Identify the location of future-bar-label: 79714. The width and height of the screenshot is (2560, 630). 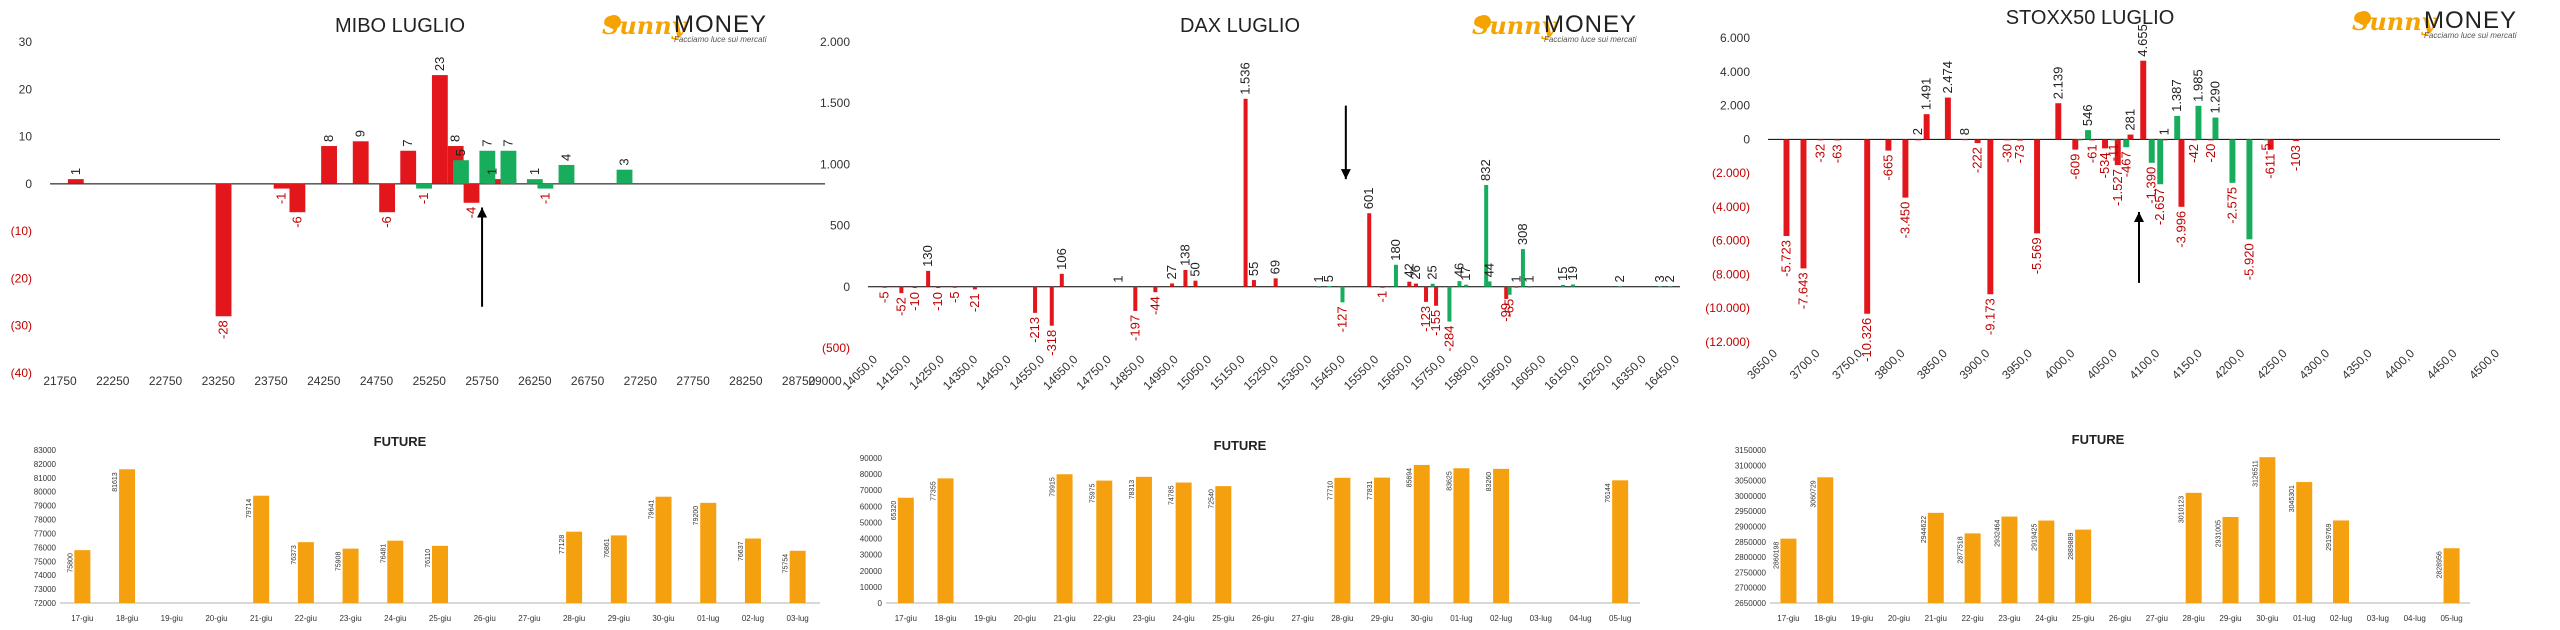
(249, 509).